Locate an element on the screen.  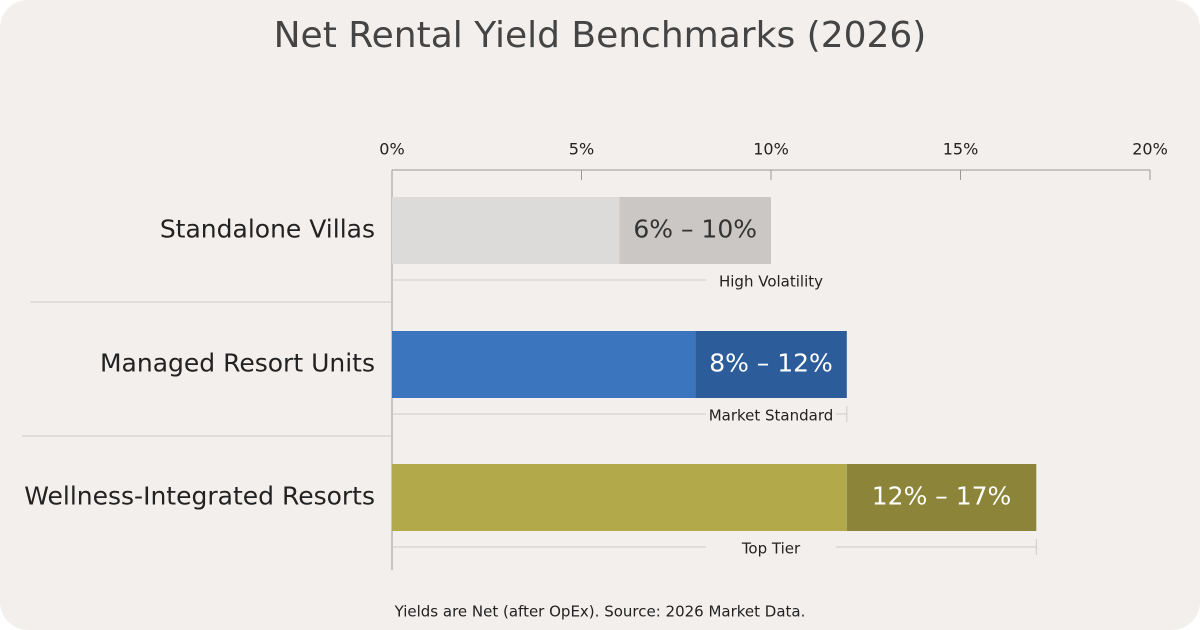
x-tick-label: 15% is located at coordinates (961, 149).